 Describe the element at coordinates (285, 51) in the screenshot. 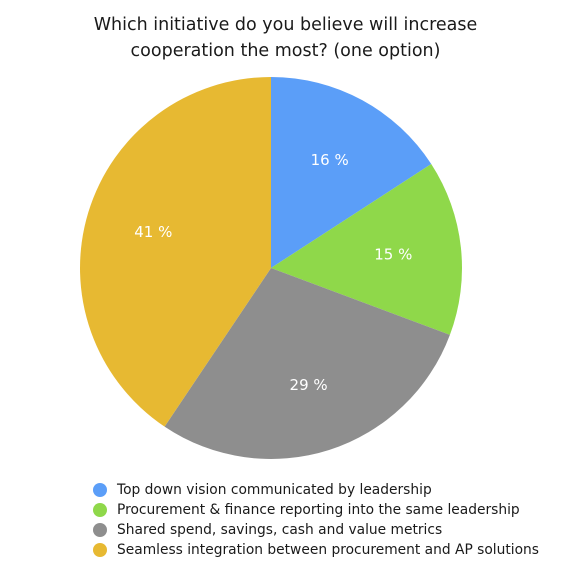

I see `chart-title-line-2: cooperation the most? (one option)` at that location.